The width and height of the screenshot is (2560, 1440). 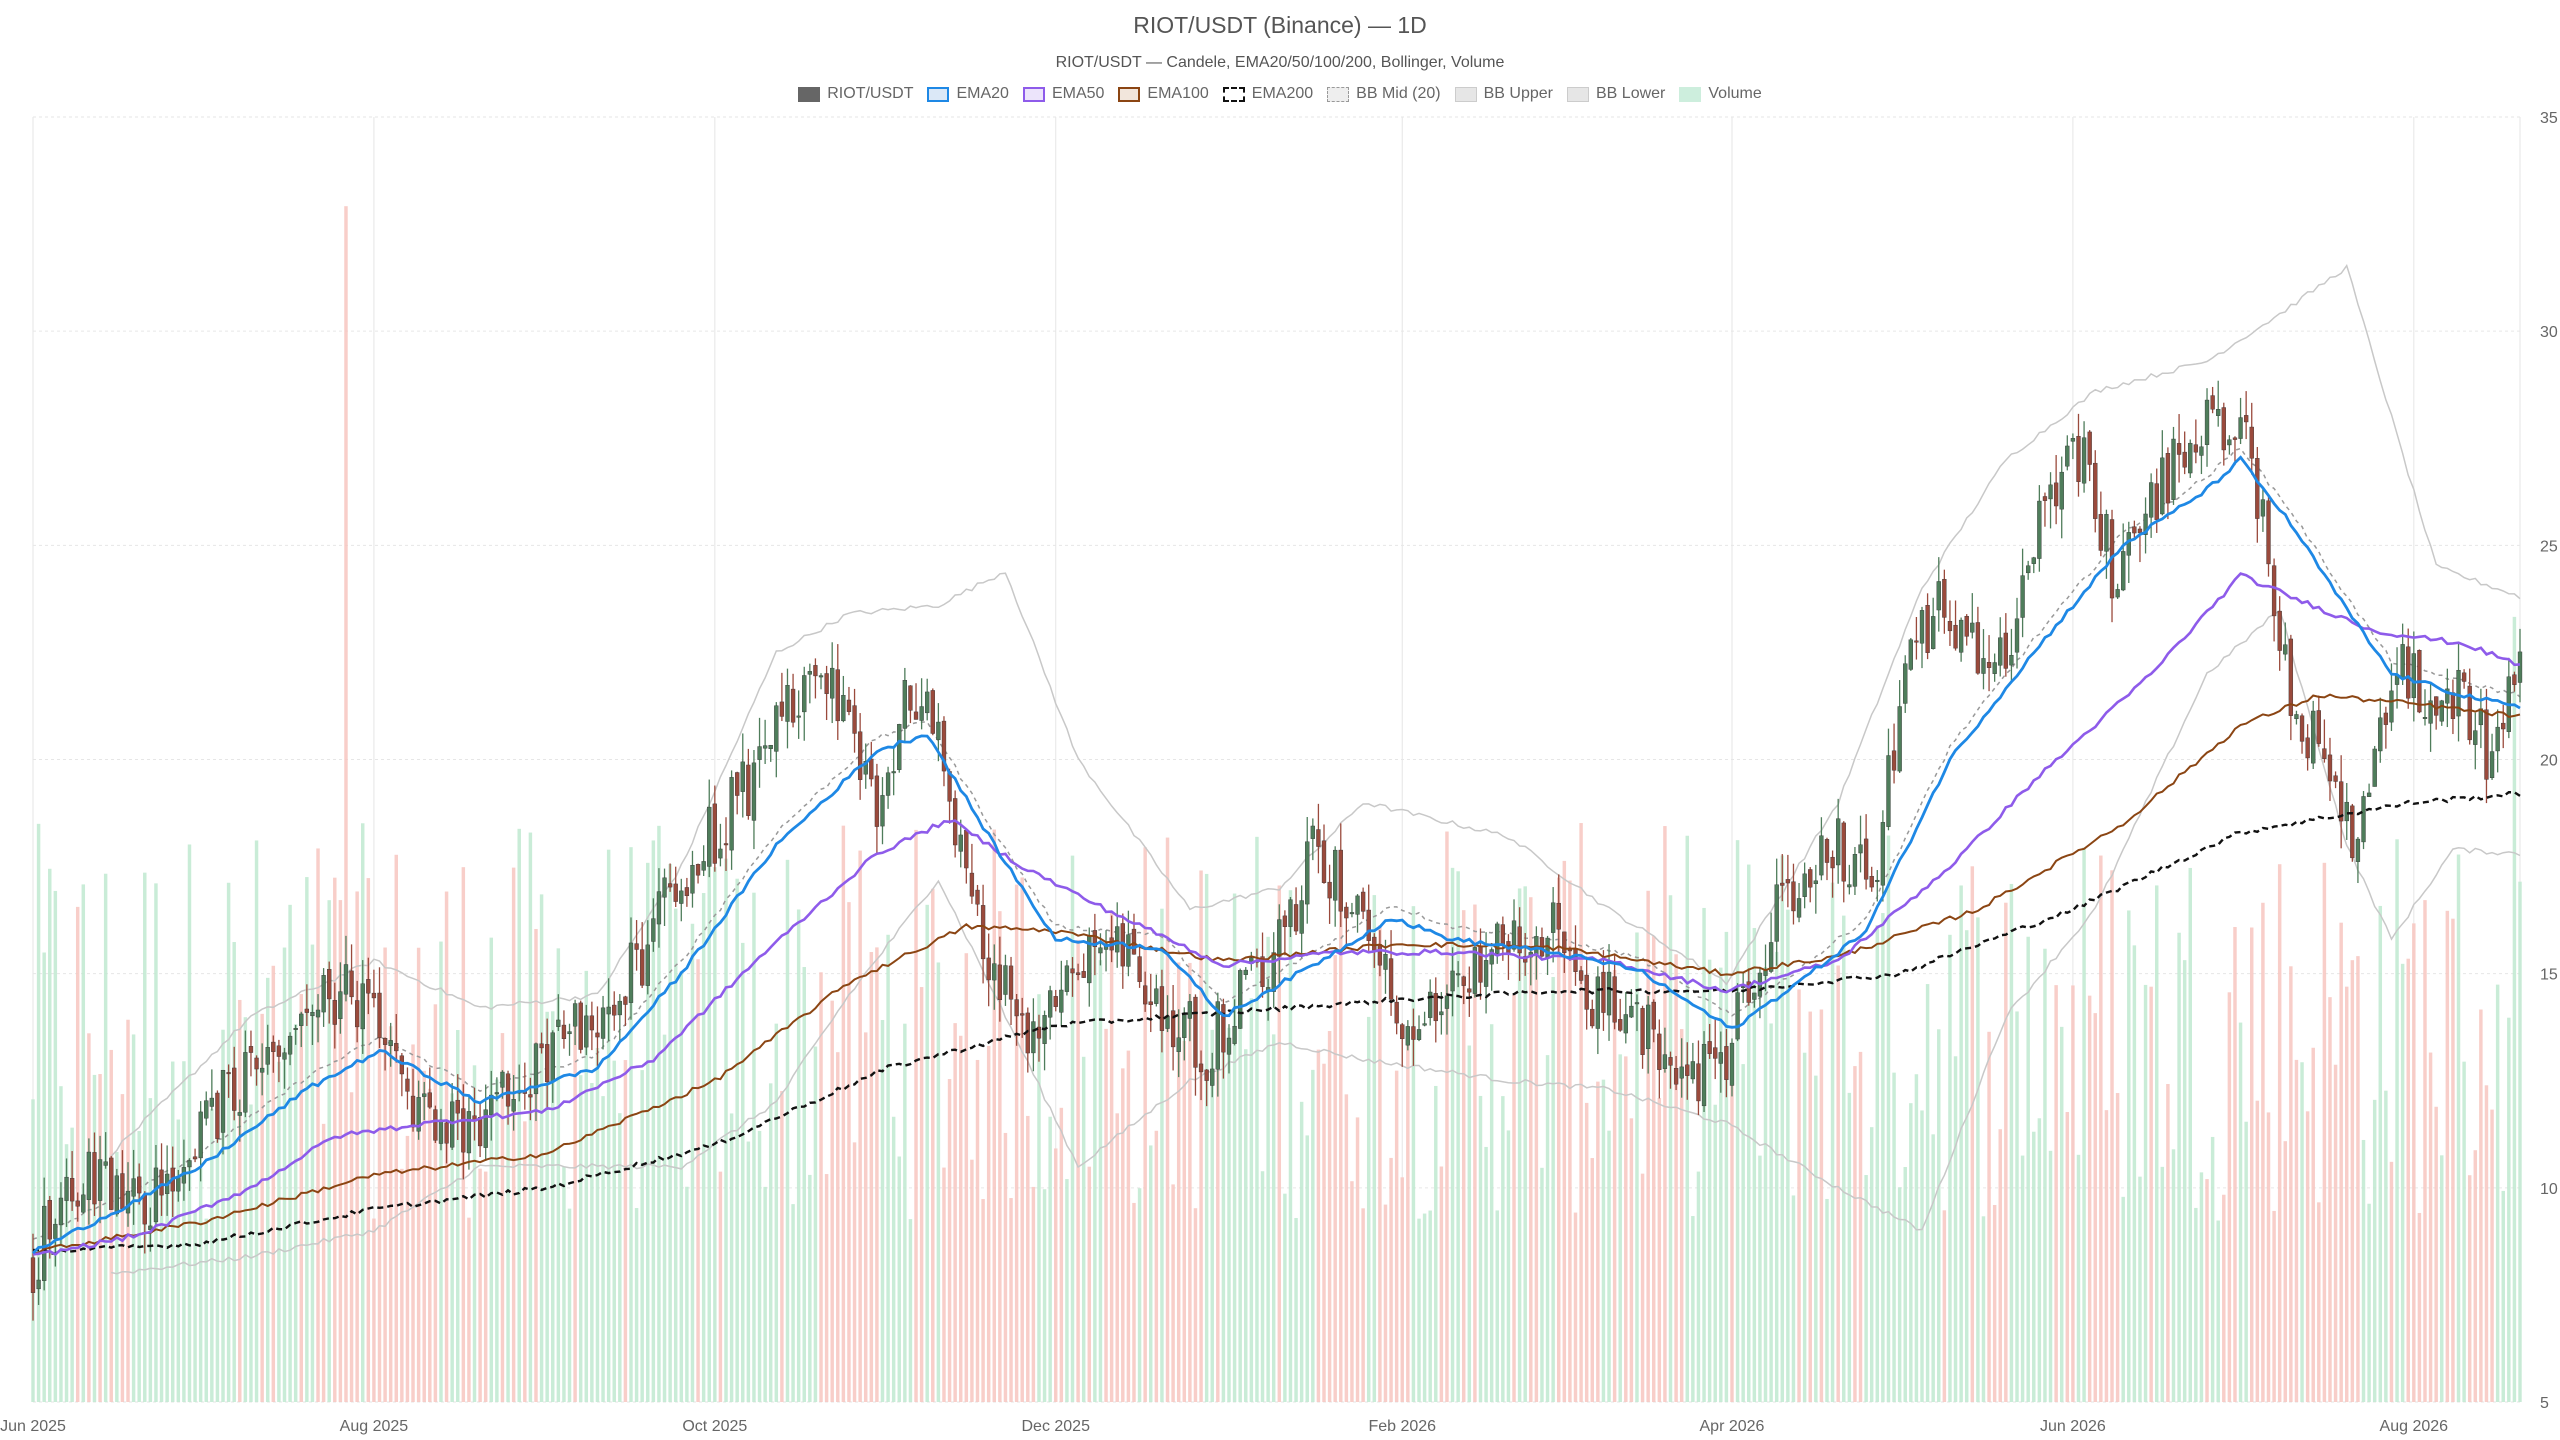 What do you see at coordinates (1055, 1426) in the screenshot?
I see `x-tick-label: Dec 2025` at bounding box center [1055, 1426].